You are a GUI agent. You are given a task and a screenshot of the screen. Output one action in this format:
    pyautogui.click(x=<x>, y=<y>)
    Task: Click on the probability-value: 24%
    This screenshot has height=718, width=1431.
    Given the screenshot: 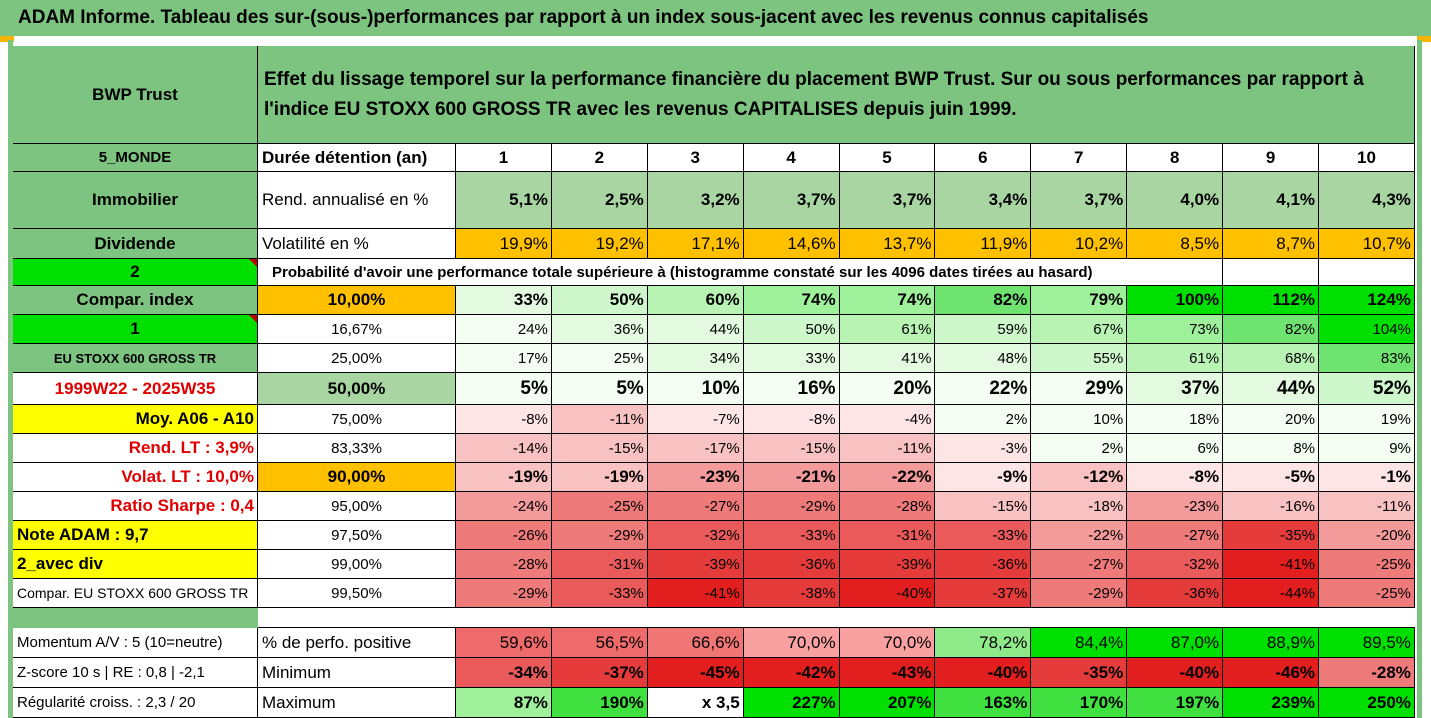 What is the action you would take?
    pyautogui.click(x=504, y=329)
    